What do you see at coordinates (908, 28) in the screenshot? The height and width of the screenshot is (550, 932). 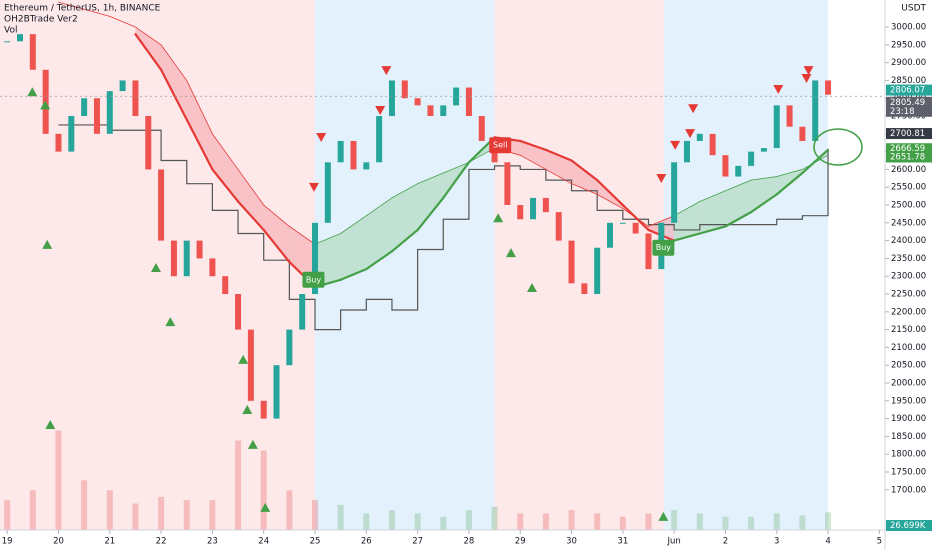 I see `y-tick-label: 3000.00` at bounding box center [908, 28].